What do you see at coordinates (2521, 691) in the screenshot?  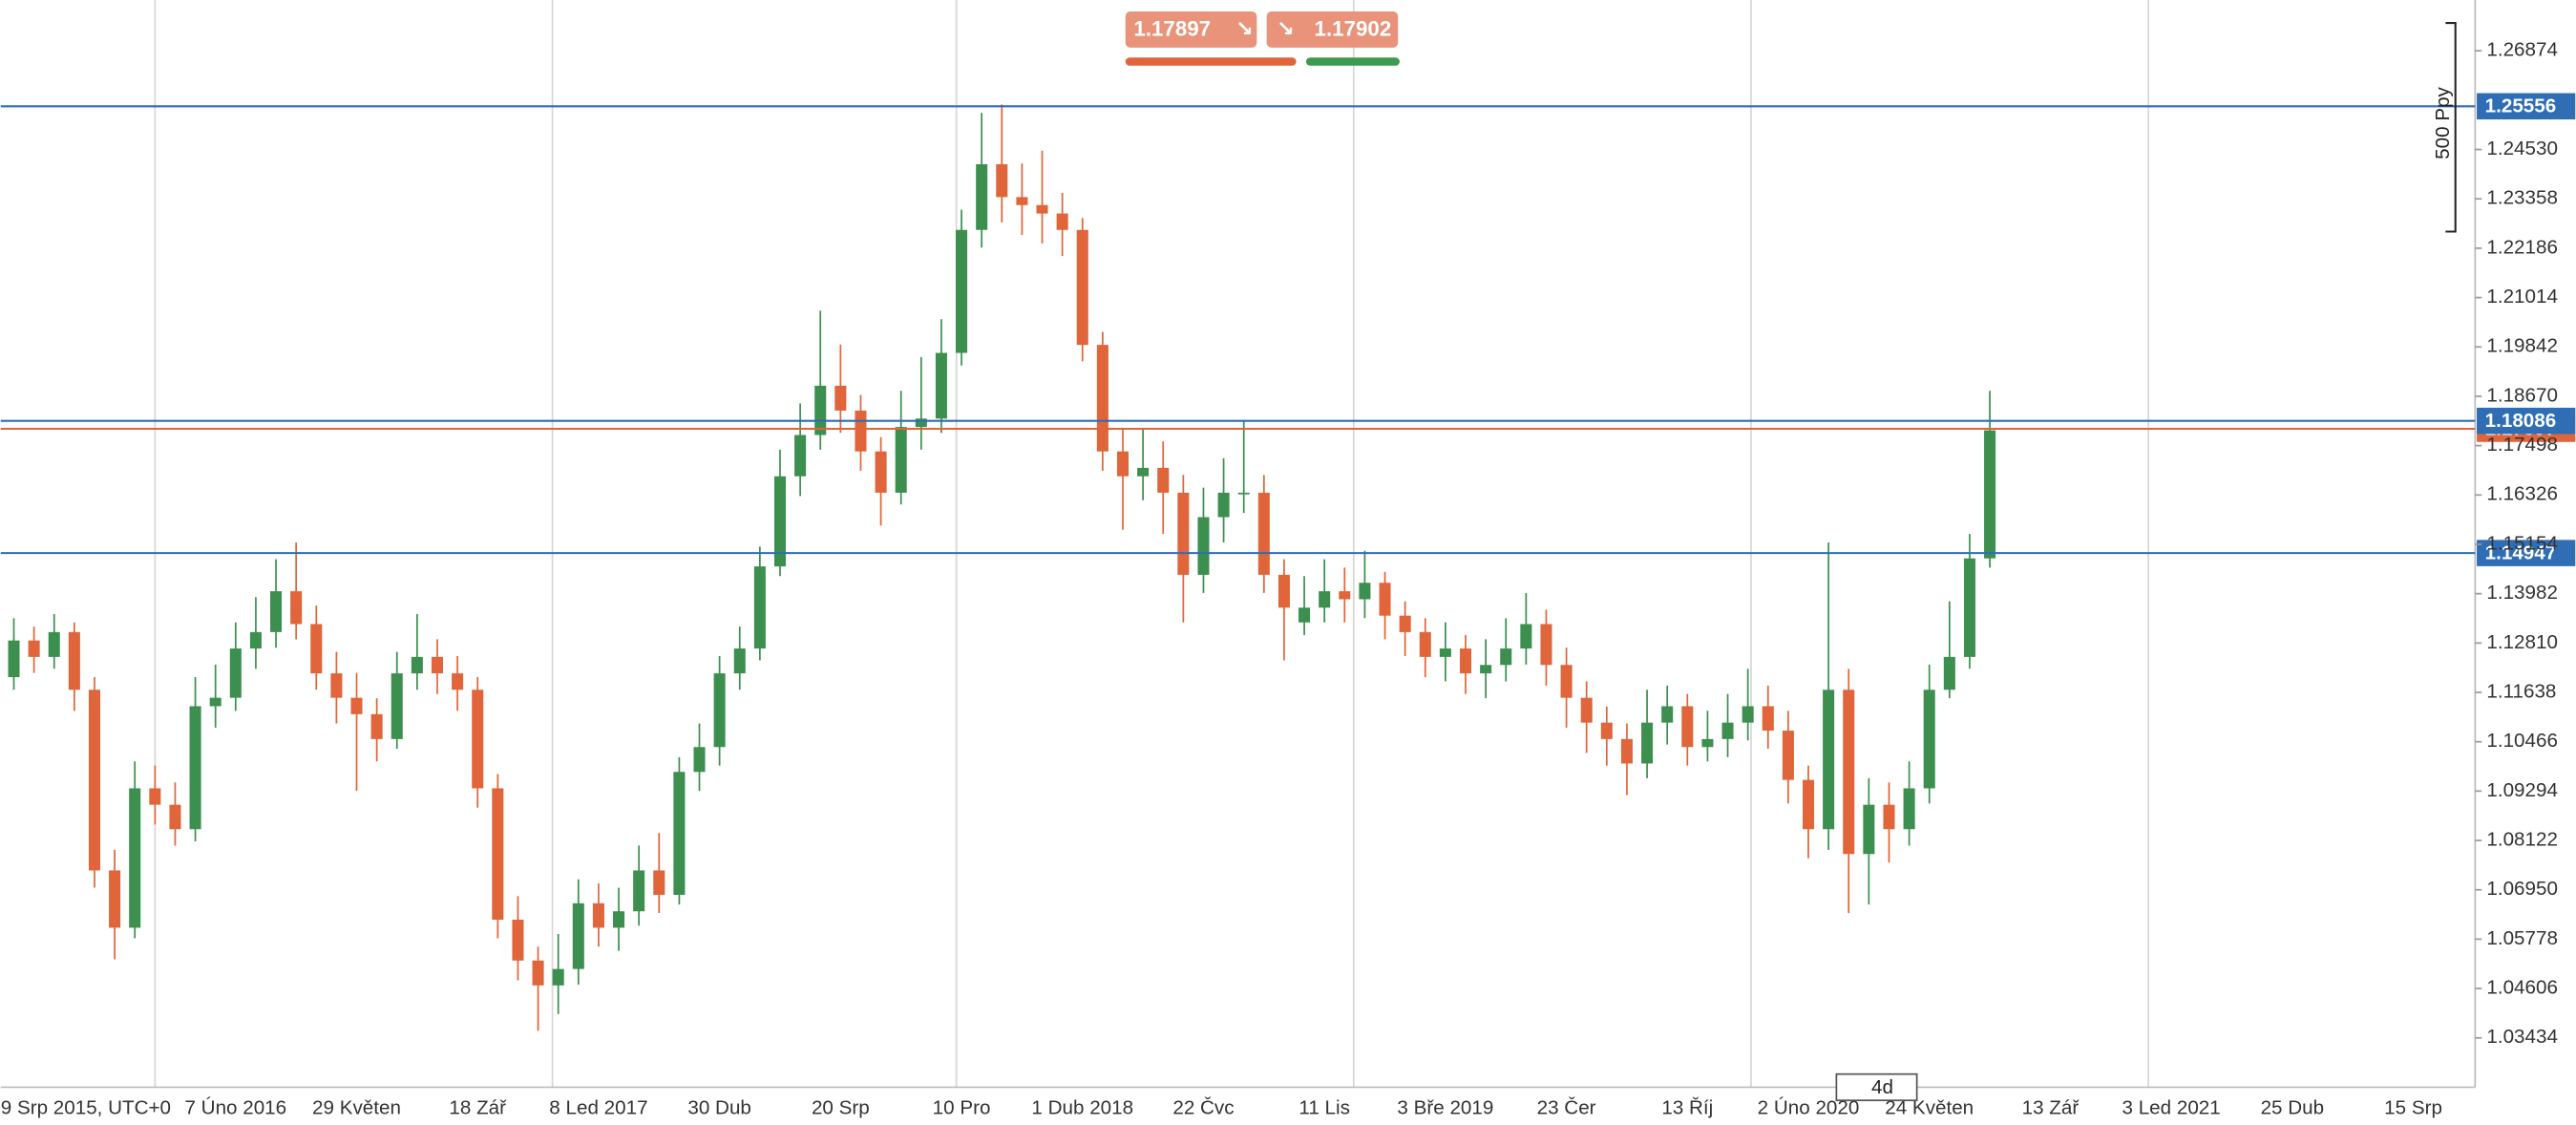 I see `y-tick-label: 1.11638` at bounding box center [2521, 691].